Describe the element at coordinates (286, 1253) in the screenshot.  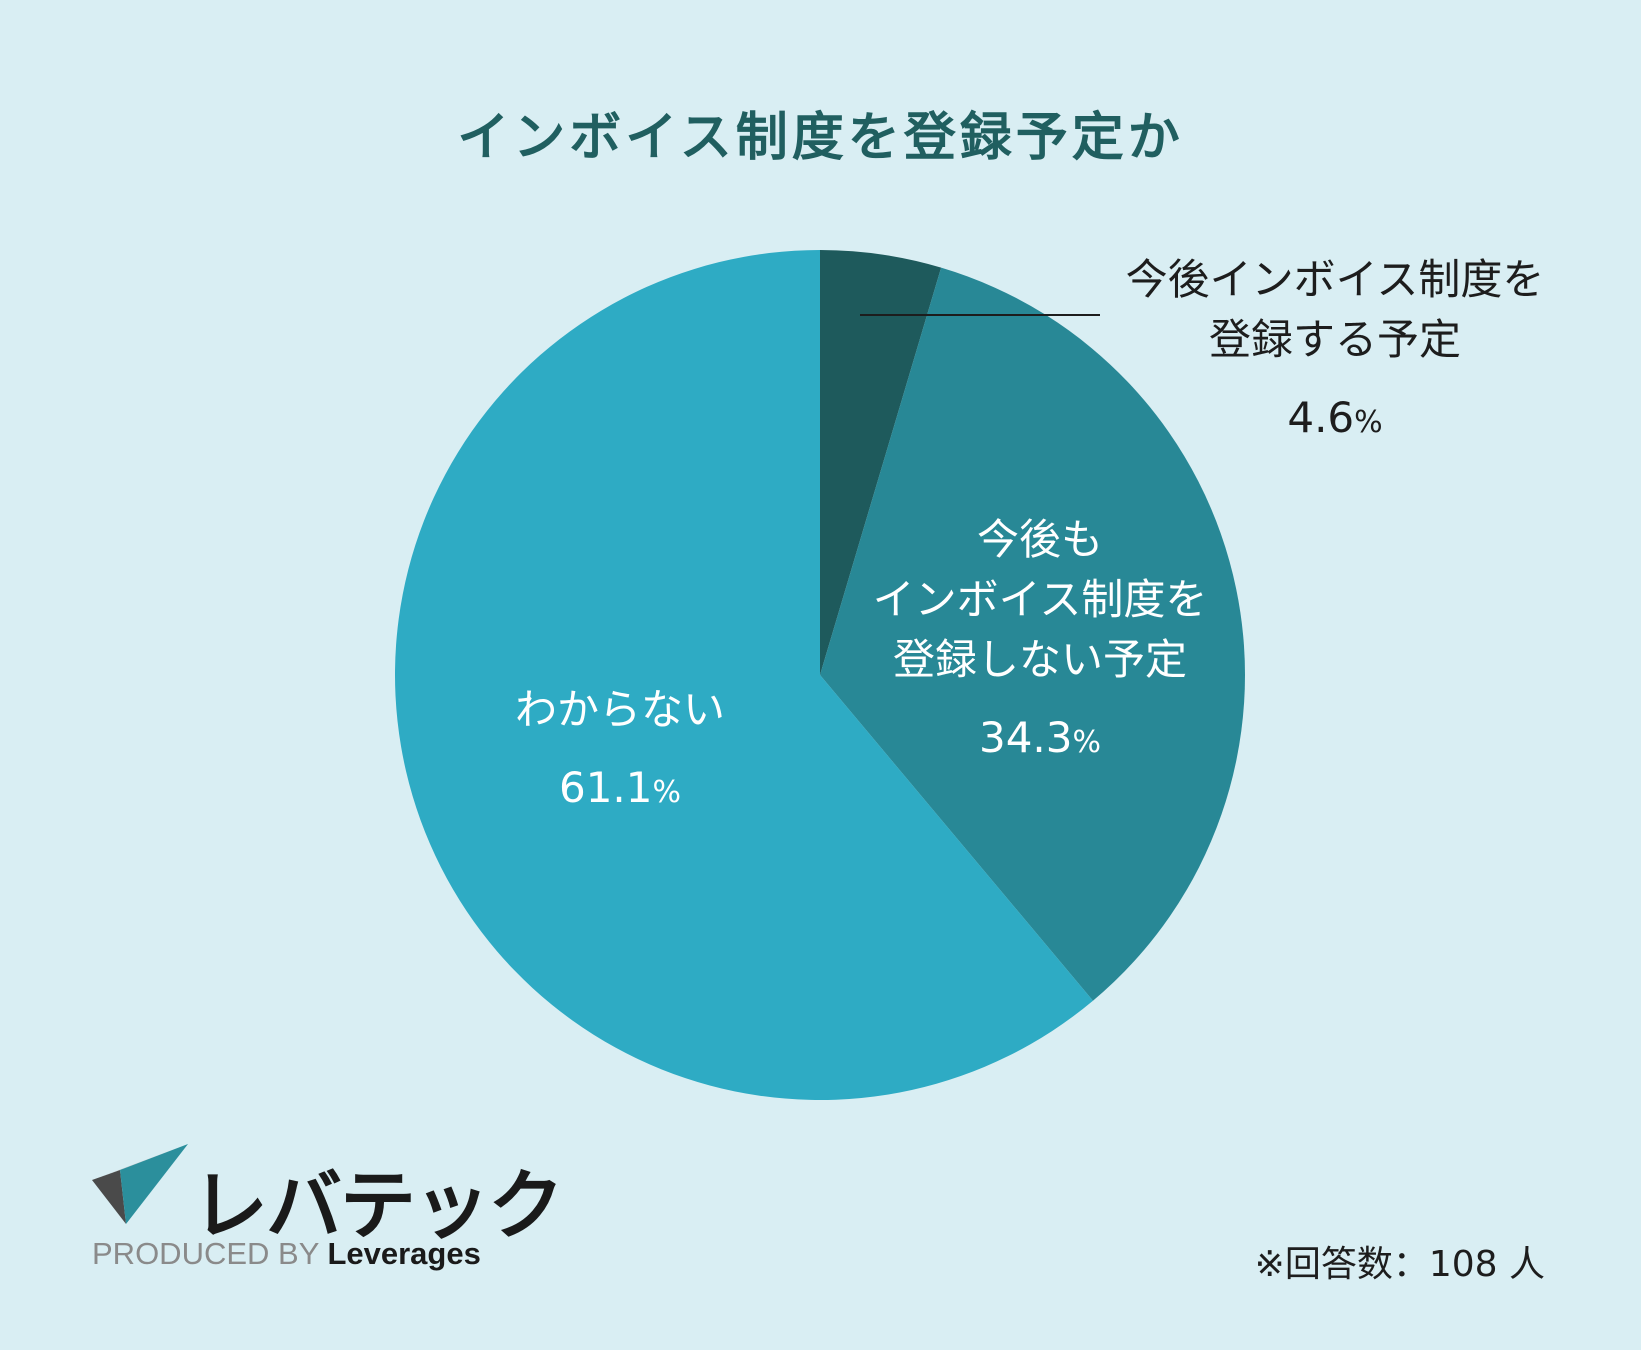
I see `produced-by-text: PRODUCED BY Leverages` at that location.